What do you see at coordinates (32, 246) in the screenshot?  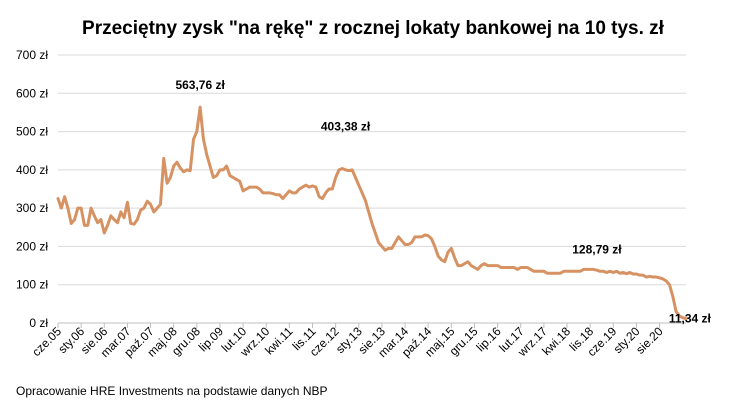 I see `y-tick-label: 200 zł` at bounding box center [32, 246].